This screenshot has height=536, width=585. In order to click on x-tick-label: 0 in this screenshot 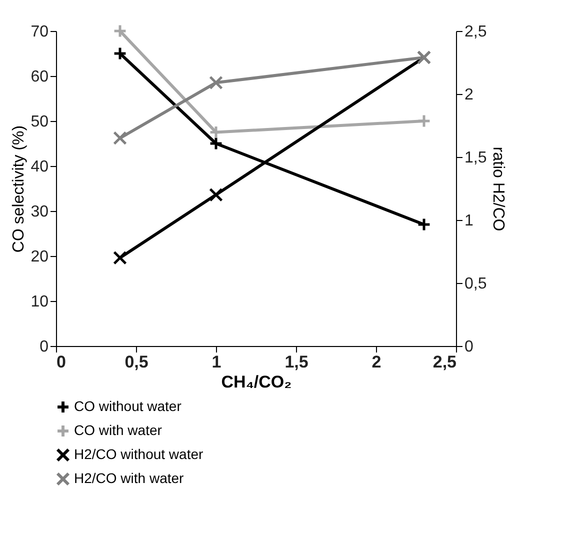, I will do `click(61, 362)`.